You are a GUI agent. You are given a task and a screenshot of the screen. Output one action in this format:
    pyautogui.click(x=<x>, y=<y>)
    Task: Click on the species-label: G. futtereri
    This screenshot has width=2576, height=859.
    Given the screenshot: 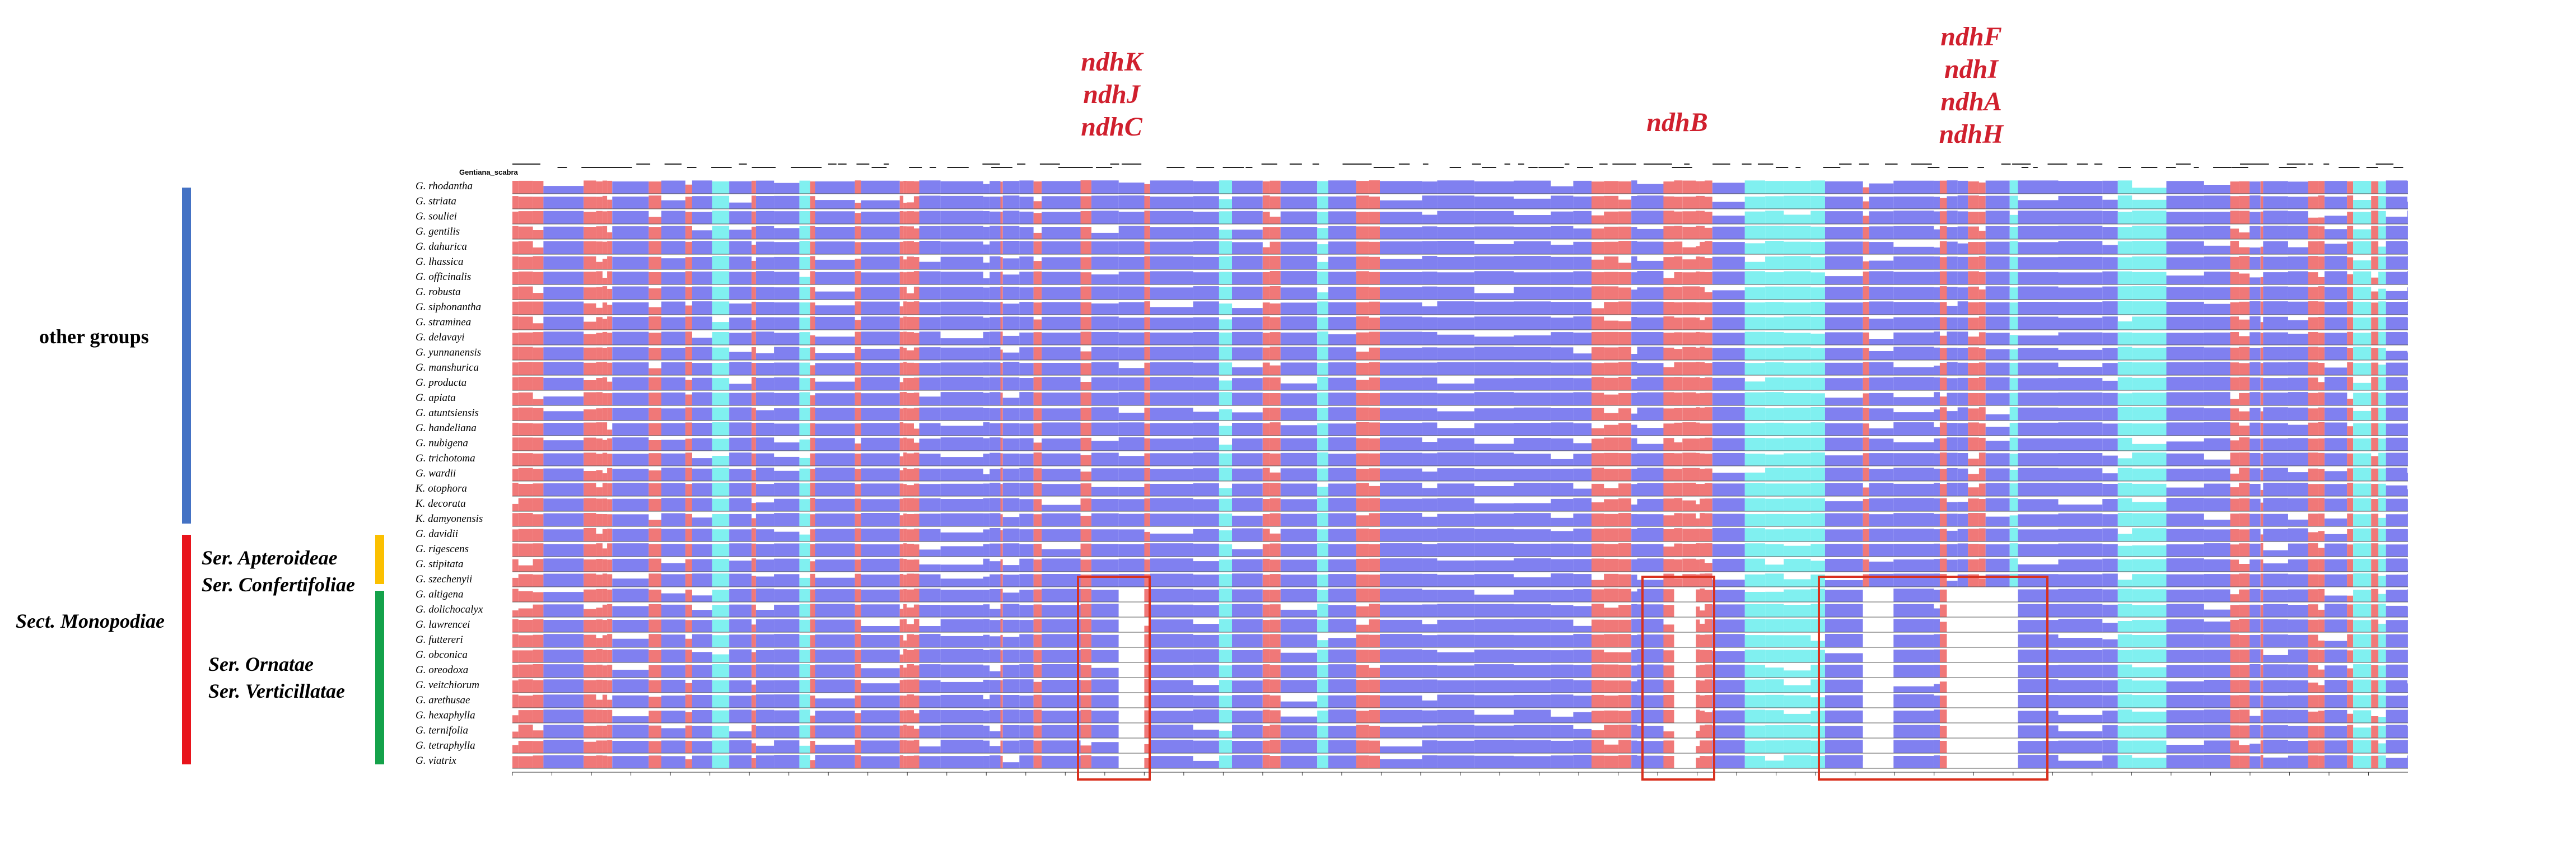 What is the action you would take?
    pyautogui.click(x=440, y=640)
    